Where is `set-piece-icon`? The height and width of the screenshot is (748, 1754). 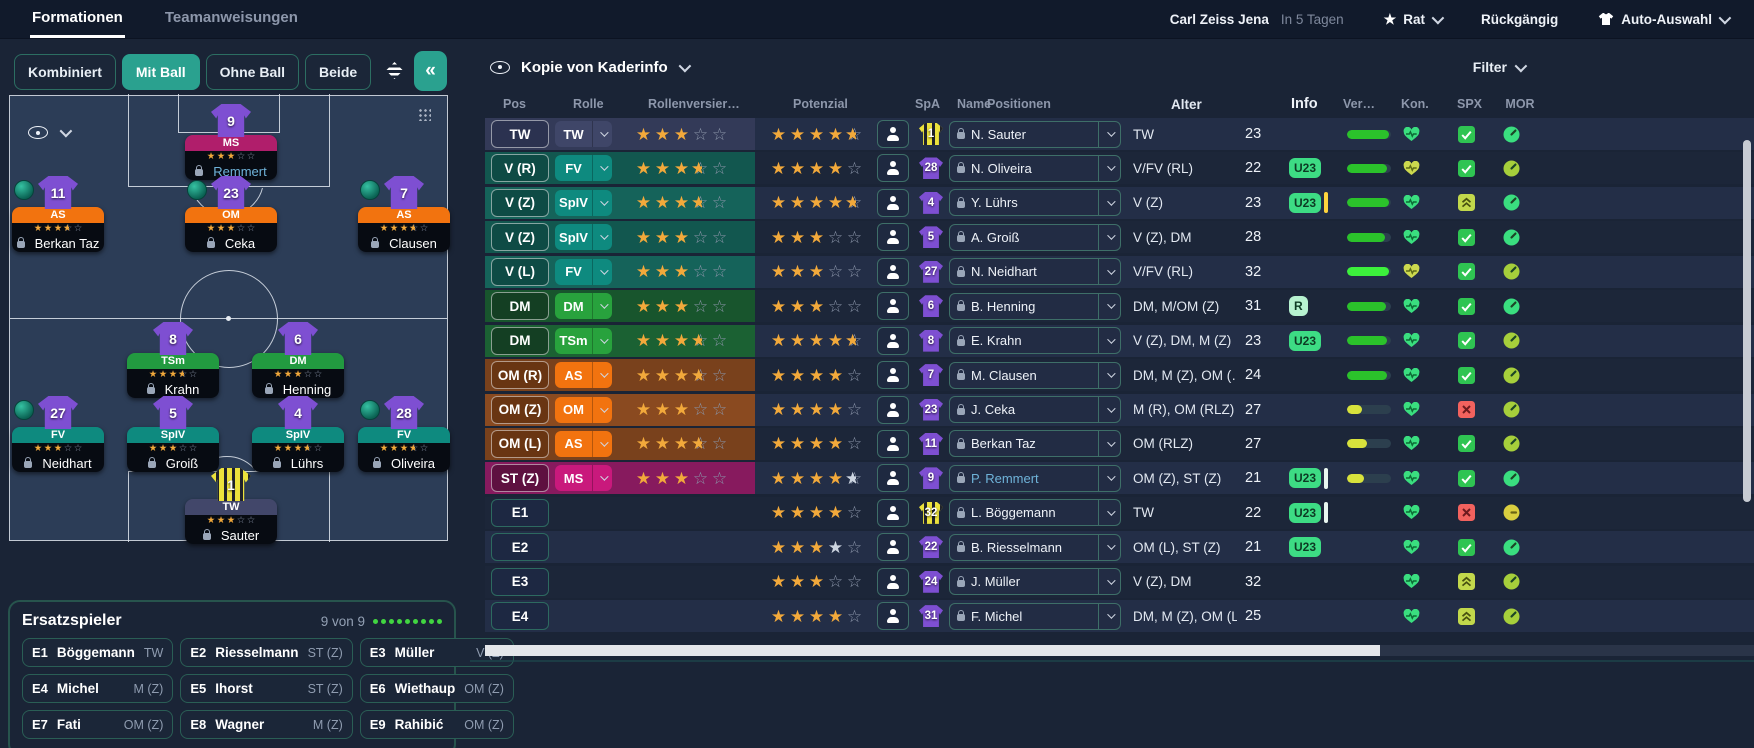
set-piece-icon is located at coordinates (394, 70).